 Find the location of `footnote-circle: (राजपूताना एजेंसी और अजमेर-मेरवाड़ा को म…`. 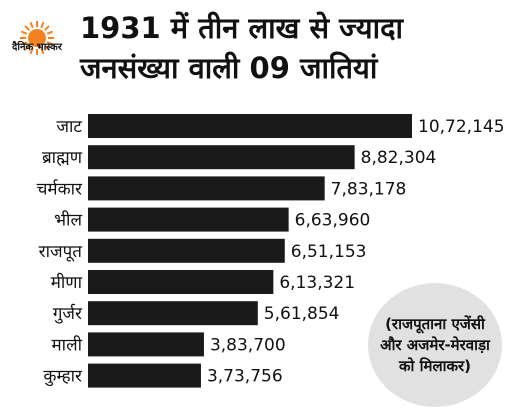

footnote-circle: (राजपूताना एजेंसी और अजमेर-मेरवाड़ा को म… is located at coordinates (435, 345).